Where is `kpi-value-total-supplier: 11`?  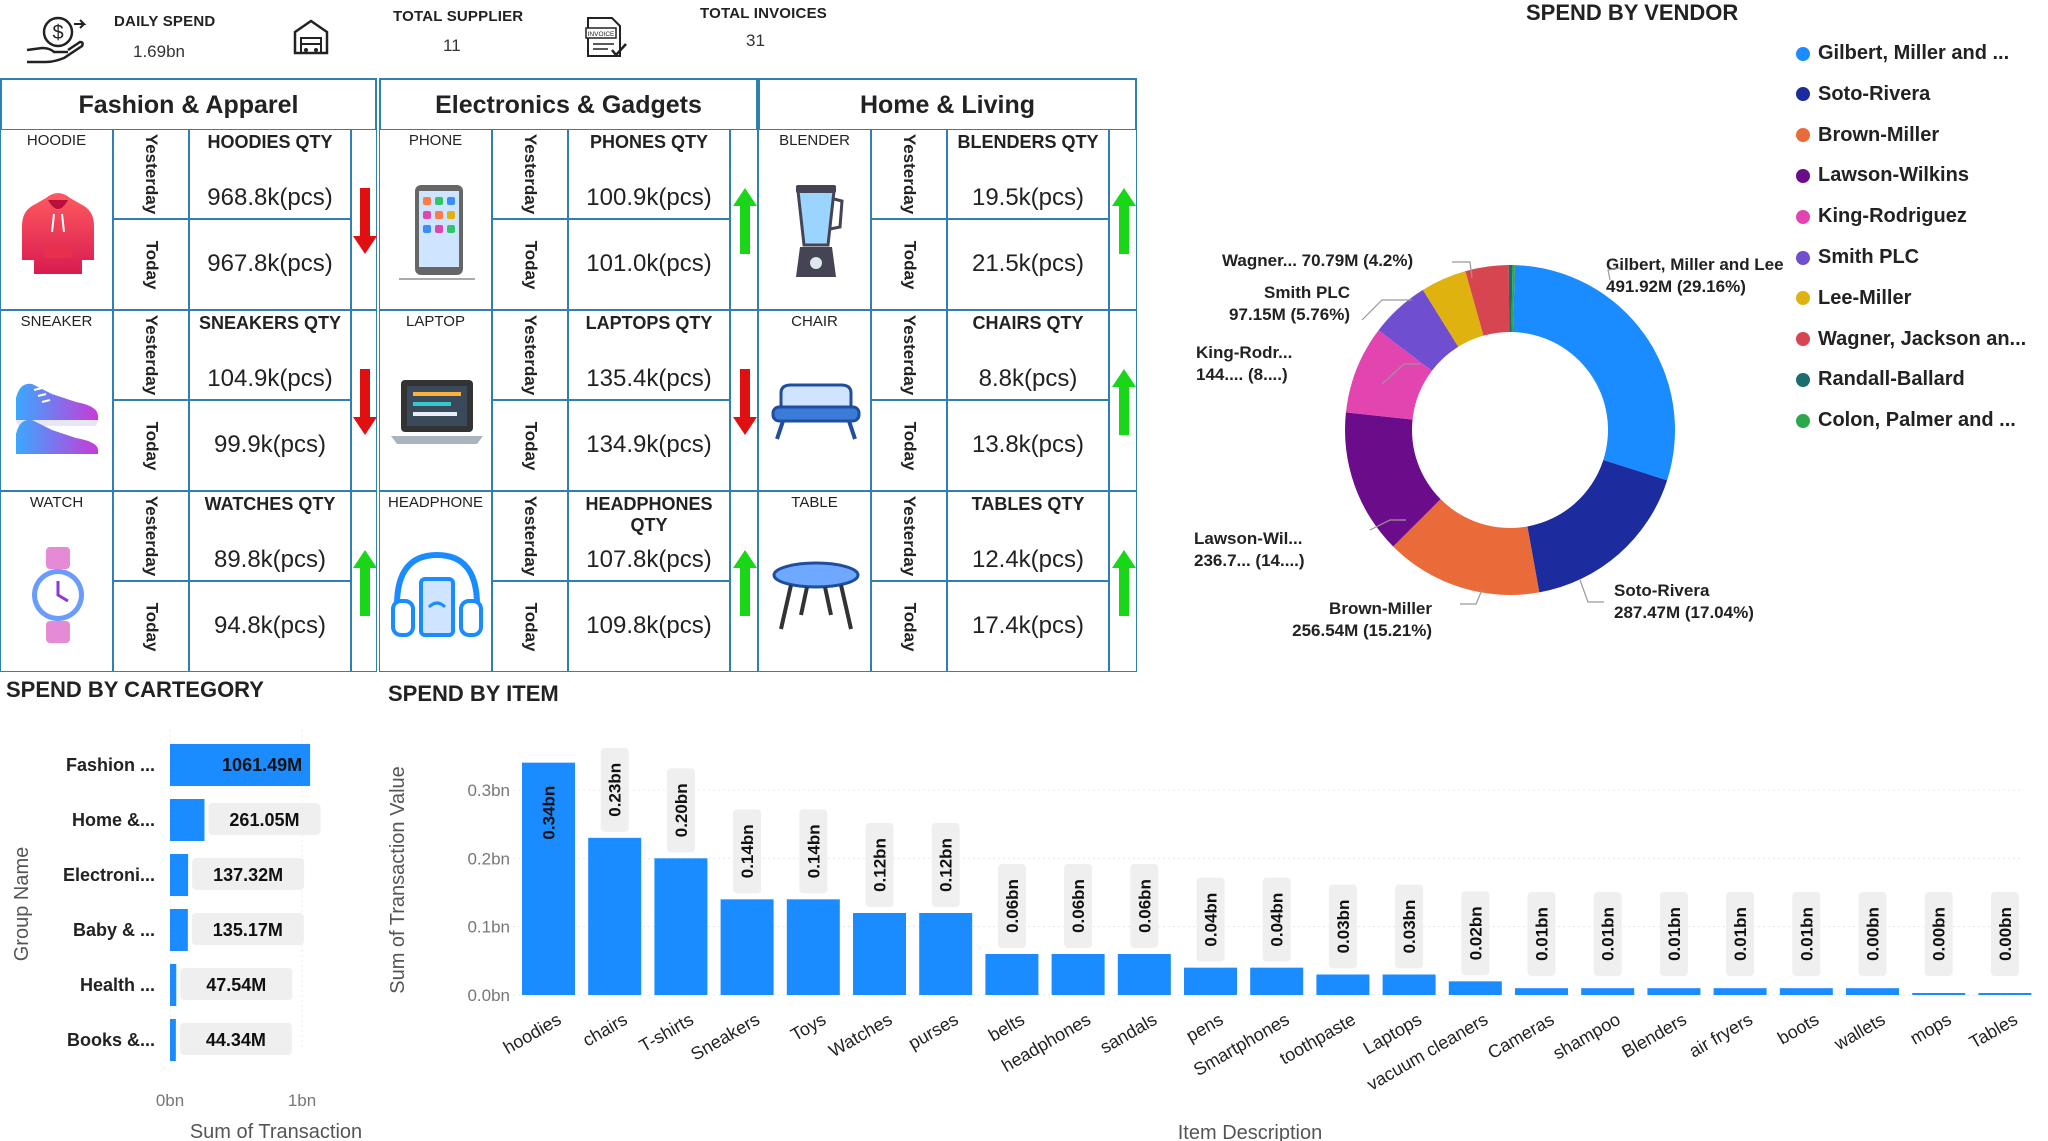
kpi-value-total-supplier: 11 is located at coordinates (452, 45).